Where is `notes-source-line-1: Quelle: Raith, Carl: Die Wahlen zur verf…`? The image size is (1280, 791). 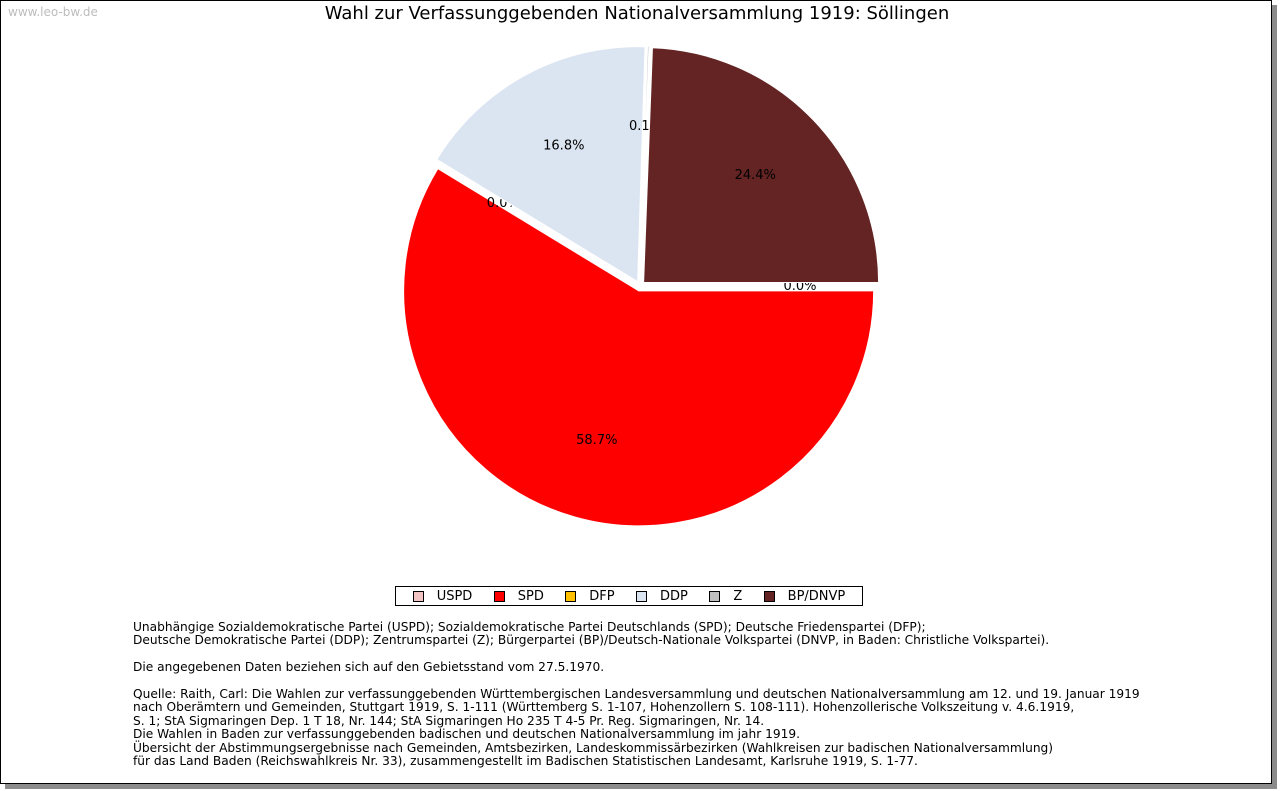
notes-source-line-1: Quelle: Raith, Carl: Die Wahlen zur verf… is located at coordinates (636, 694).